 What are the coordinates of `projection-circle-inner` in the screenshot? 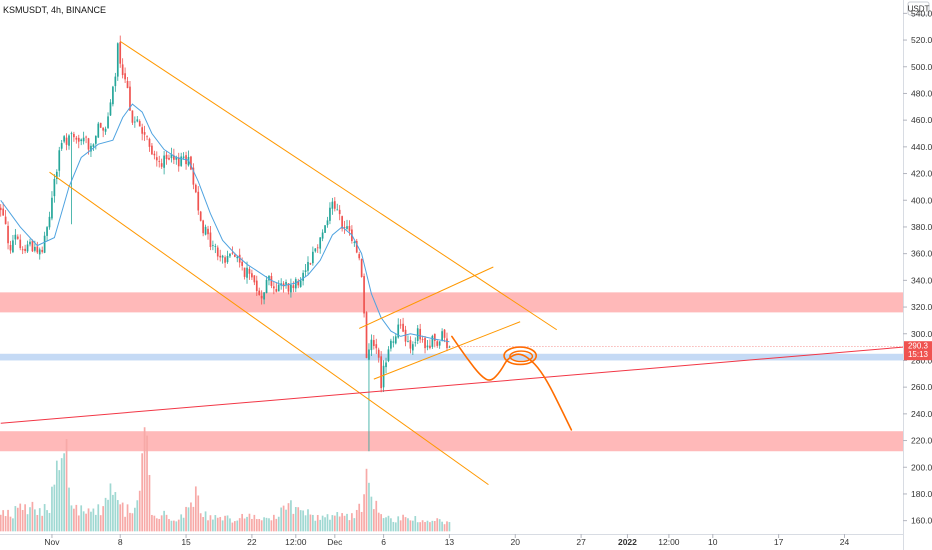 It's located at (521, 356).